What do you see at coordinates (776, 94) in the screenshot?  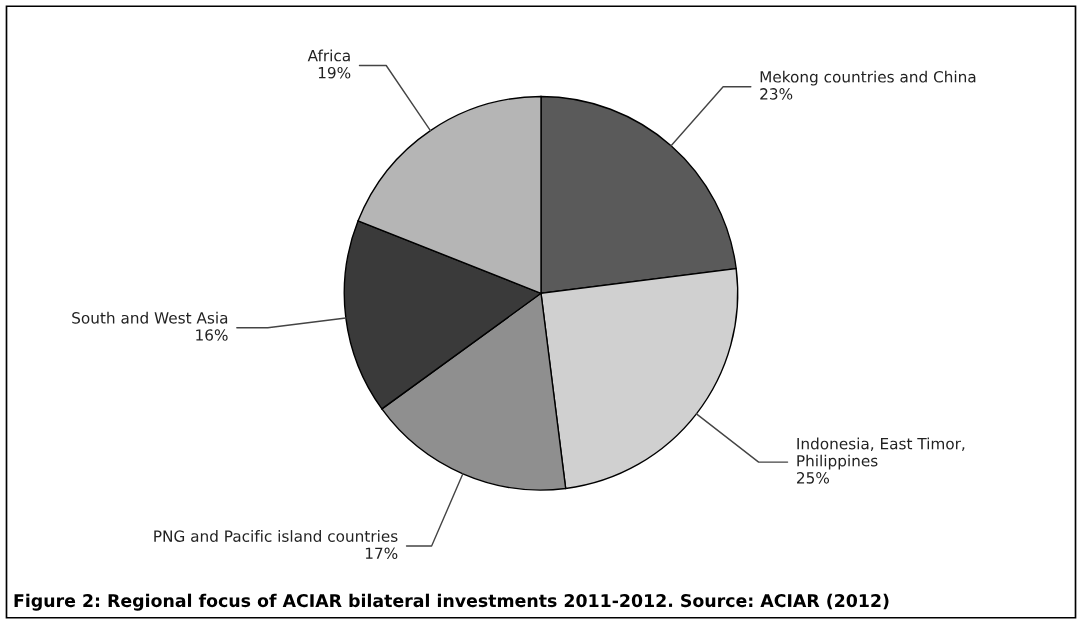 I see `data-label: 23%` at bounding box center [776, 94].